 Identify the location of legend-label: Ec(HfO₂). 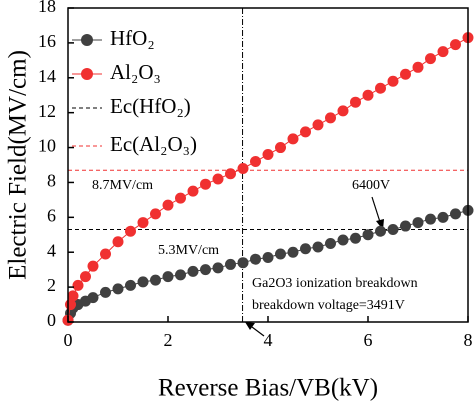
(150, 106).